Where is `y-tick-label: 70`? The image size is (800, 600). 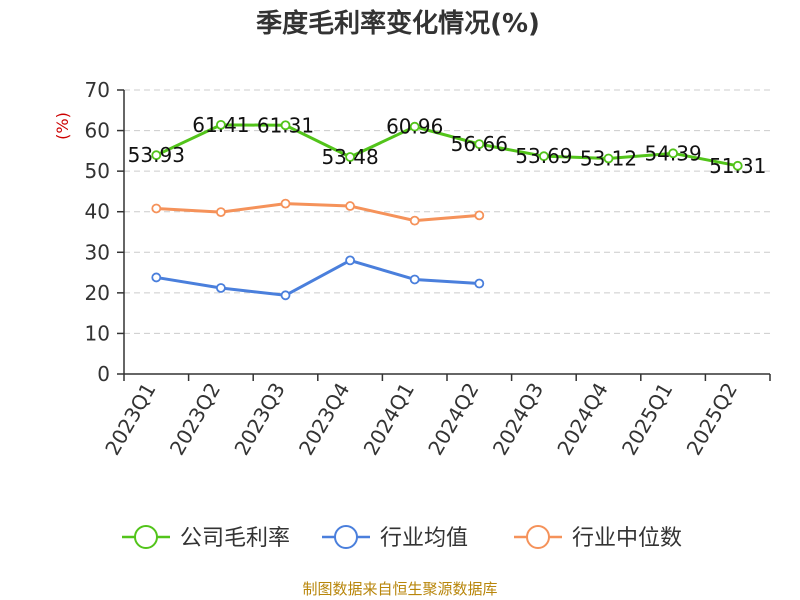 y-tick-label: 70 is located at coordinates (97, 90).